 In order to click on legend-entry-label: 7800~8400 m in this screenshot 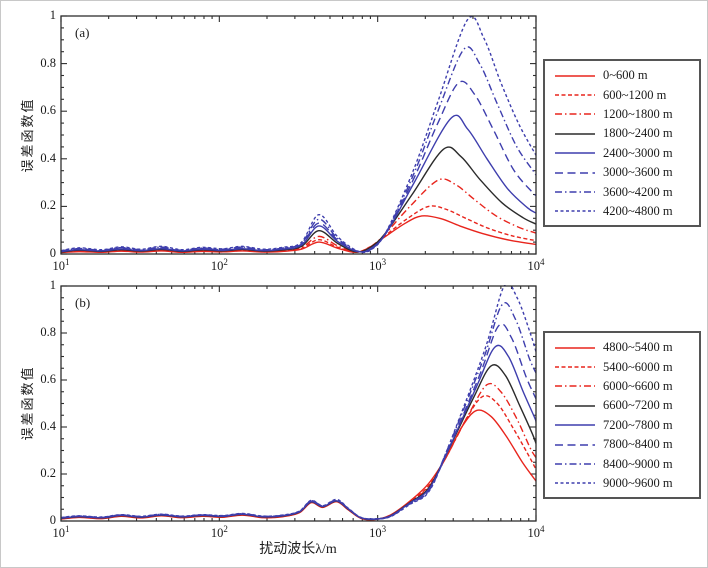, I will do `click(638, 444)`.